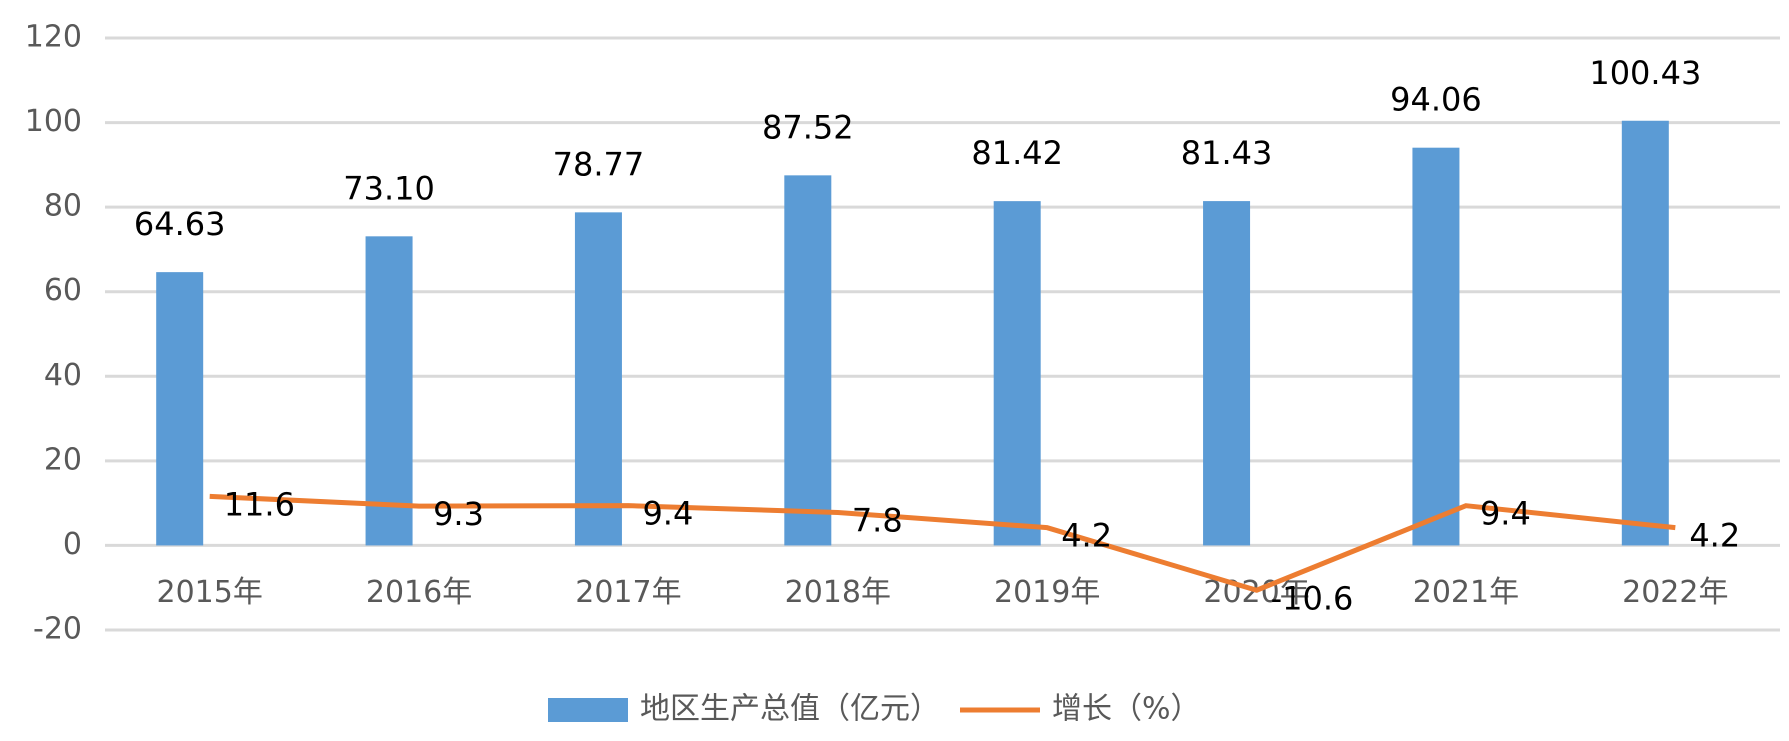 Image resolution: width=1789 pixels, height=741 pixels. I want to click on y-tick-label: -20, so click(57, 629).